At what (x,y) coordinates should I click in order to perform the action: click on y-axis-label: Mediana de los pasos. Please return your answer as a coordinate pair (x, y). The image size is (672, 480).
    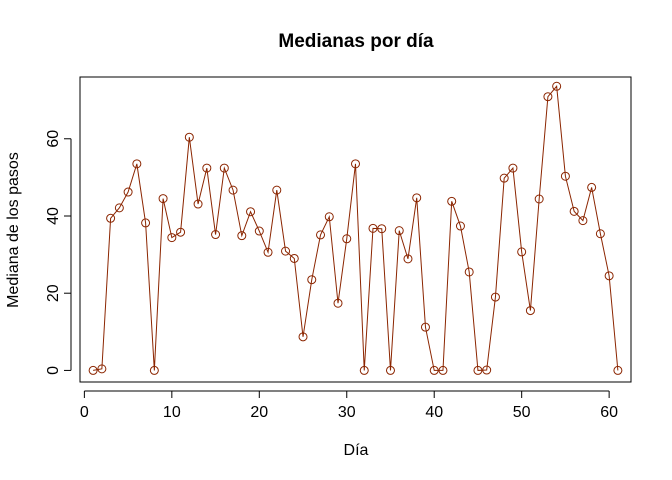
    Looking at the image, I should click on (13, 230).